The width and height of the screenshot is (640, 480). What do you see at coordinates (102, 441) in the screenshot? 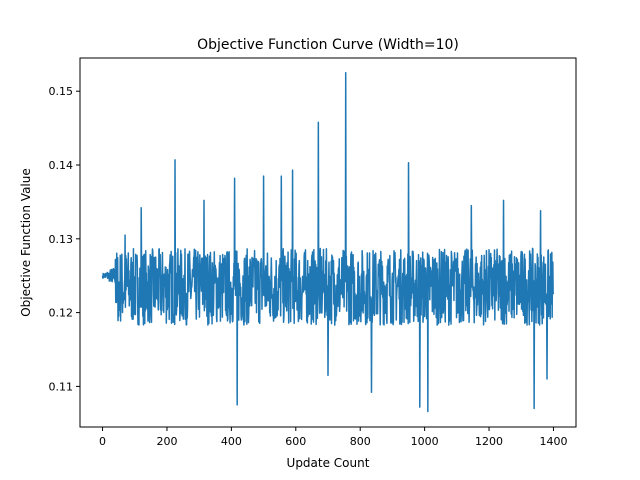
I see `x-tick-label: 0` at bounding box center [102, 441].